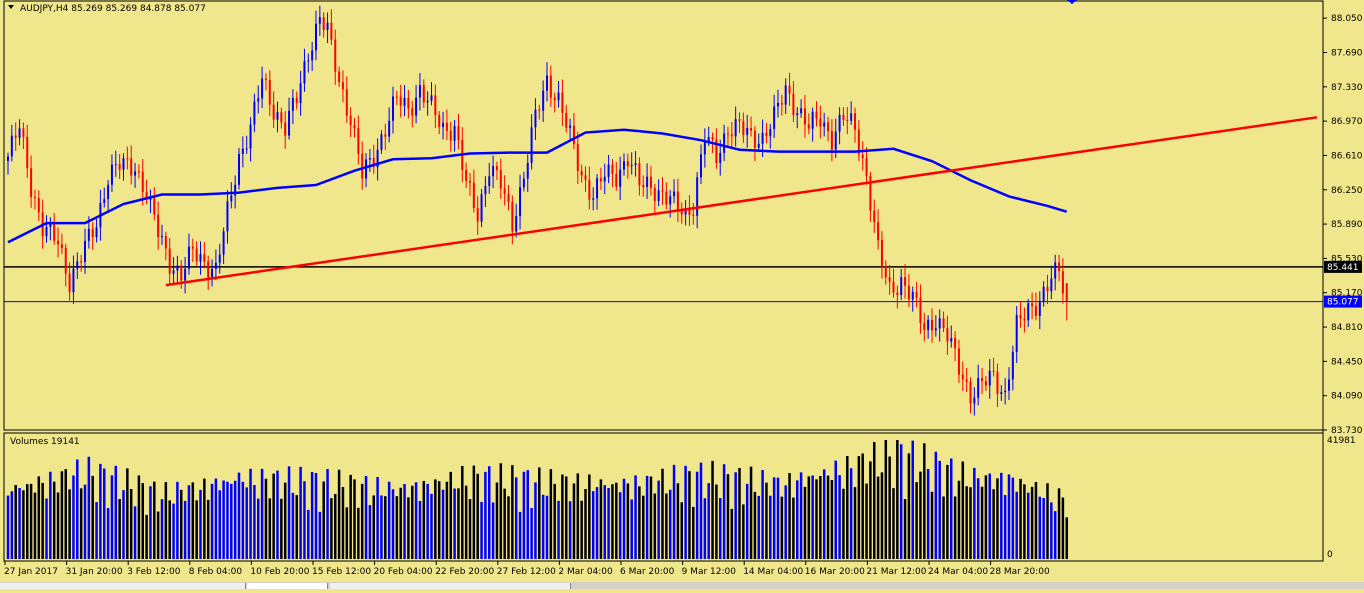  Describe the element at coordinates (11, 7) in the screenshot. I see `collapse-triangle-icon` at that location.